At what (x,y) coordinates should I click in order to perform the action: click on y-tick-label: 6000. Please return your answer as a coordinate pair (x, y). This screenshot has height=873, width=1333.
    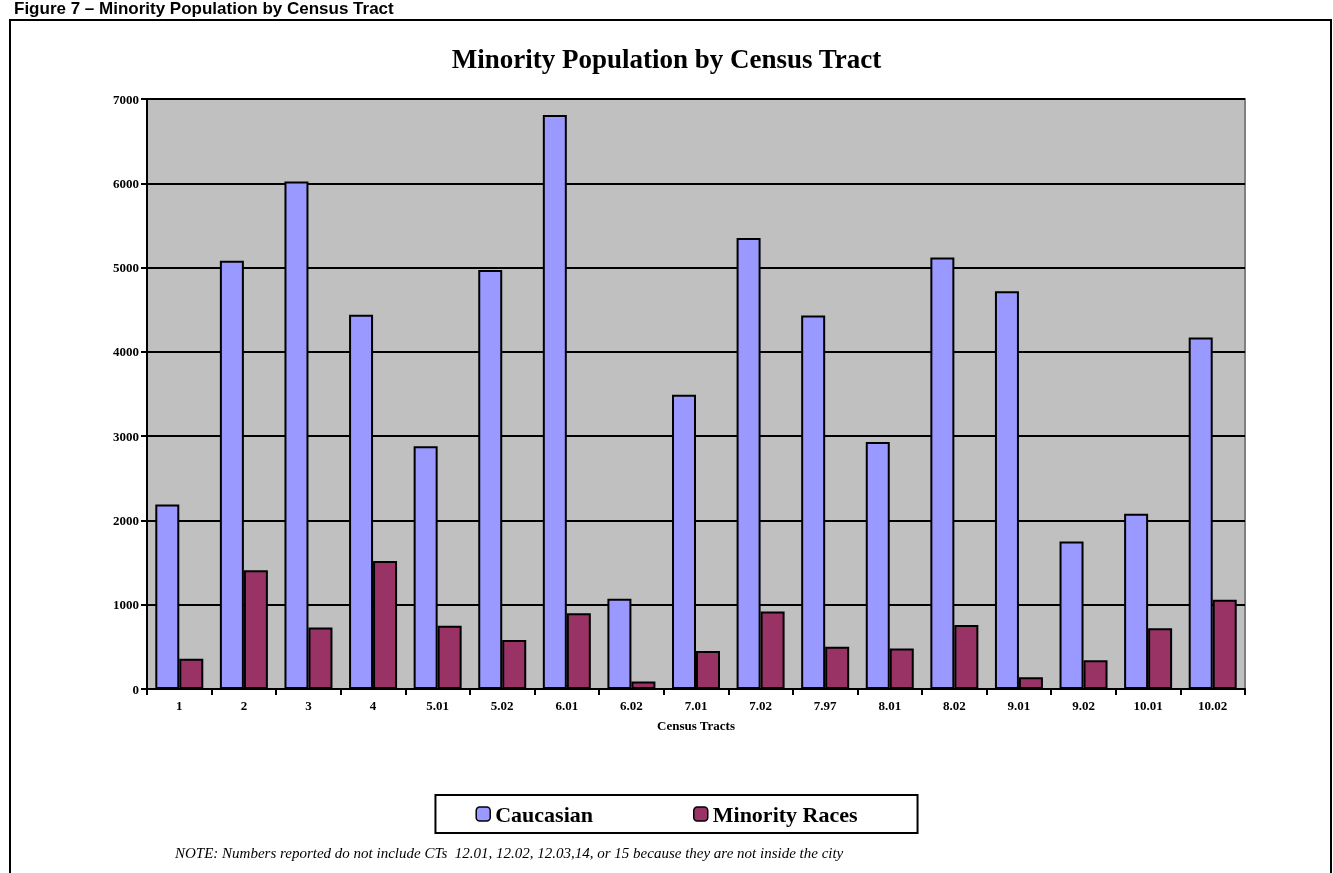
    Looking at the image, I should click on (126, 183).